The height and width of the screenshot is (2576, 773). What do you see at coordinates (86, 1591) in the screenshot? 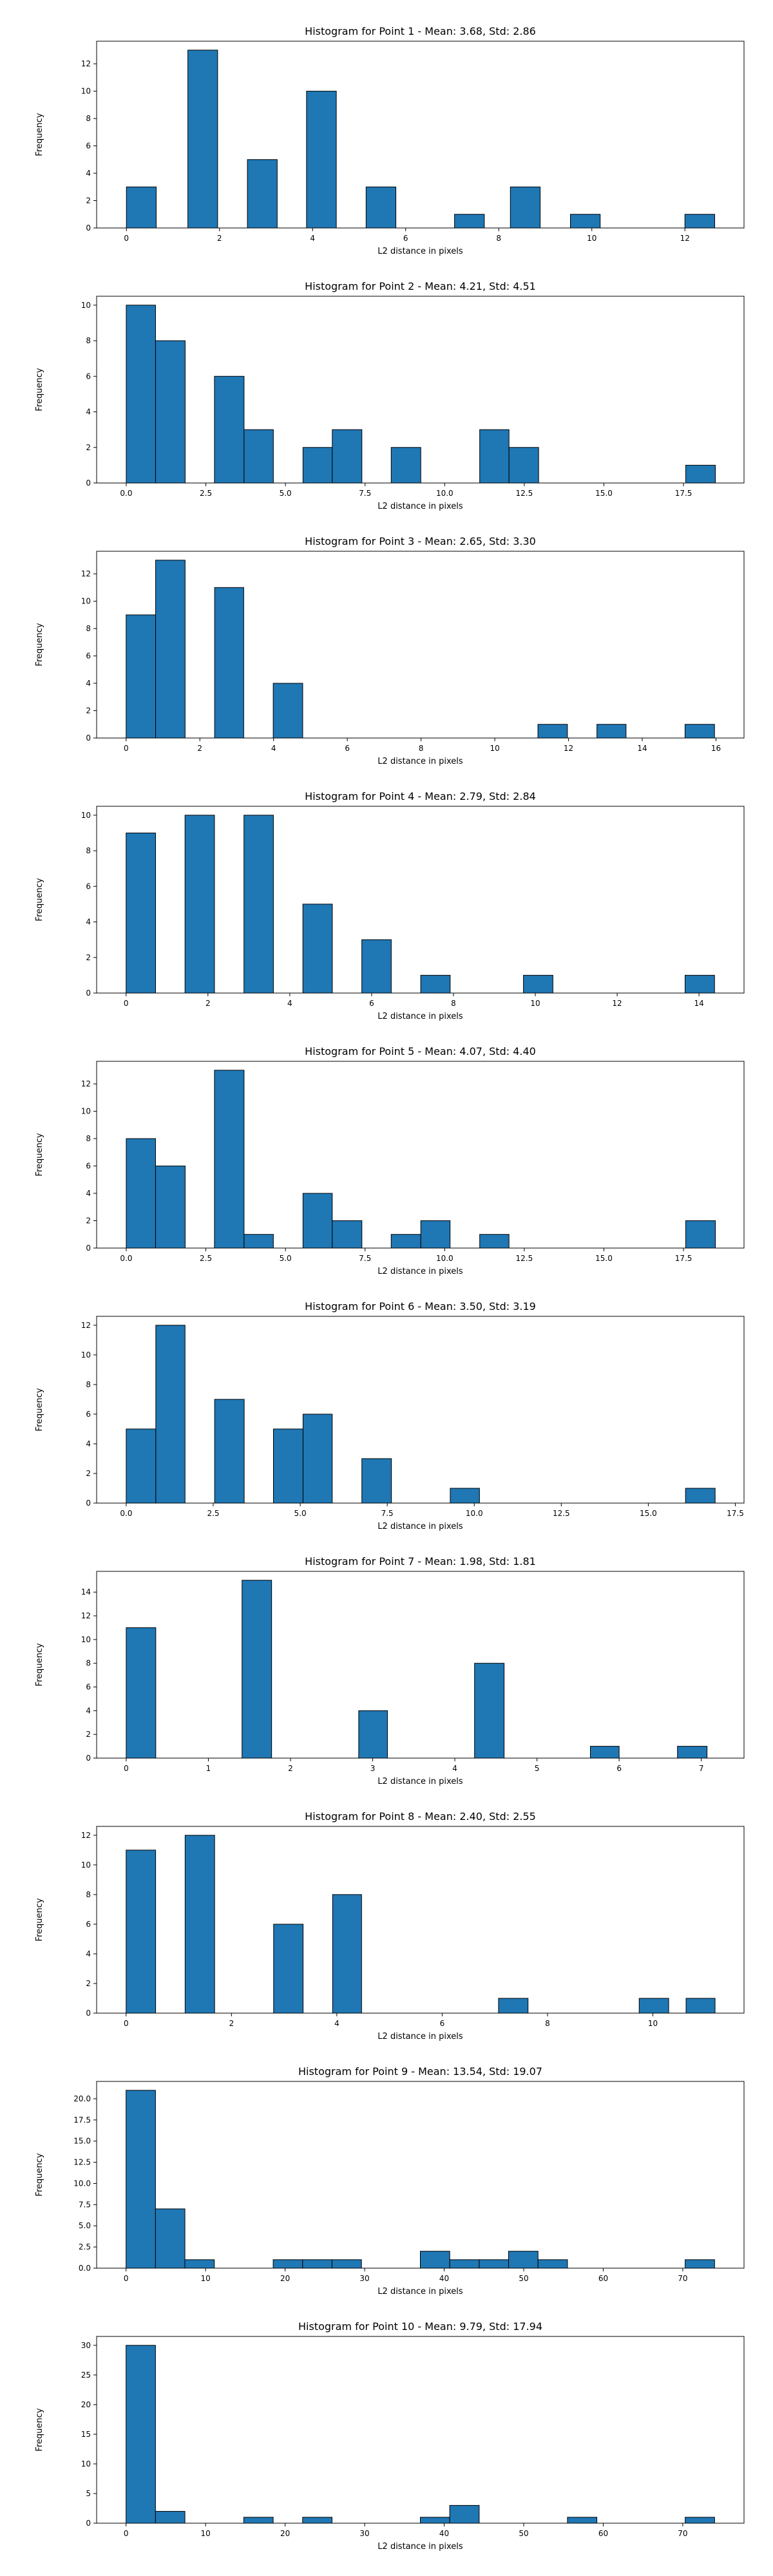
I see `y-tick-label: 14` at bounding box center [86, 1591].